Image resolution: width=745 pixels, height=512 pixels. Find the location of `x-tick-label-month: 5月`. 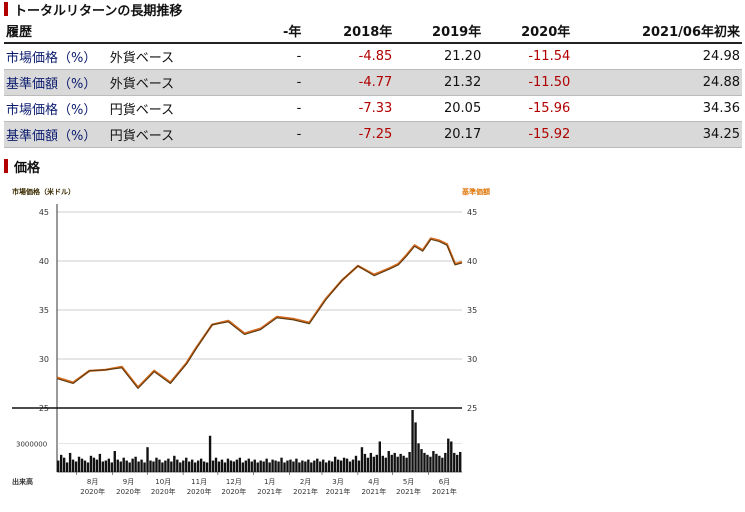

x-tick-label-month: 5月 is located at coordinates (408, 482).